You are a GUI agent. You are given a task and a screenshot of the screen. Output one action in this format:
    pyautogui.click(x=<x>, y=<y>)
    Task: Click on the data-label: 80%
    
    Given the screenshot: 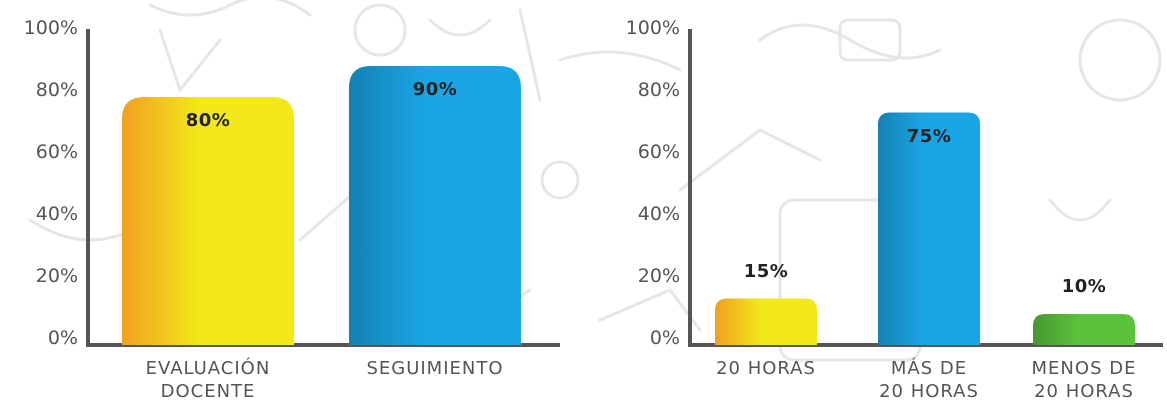 What is the action you would take?
    pyautogui.click(x=208, y=120)
    